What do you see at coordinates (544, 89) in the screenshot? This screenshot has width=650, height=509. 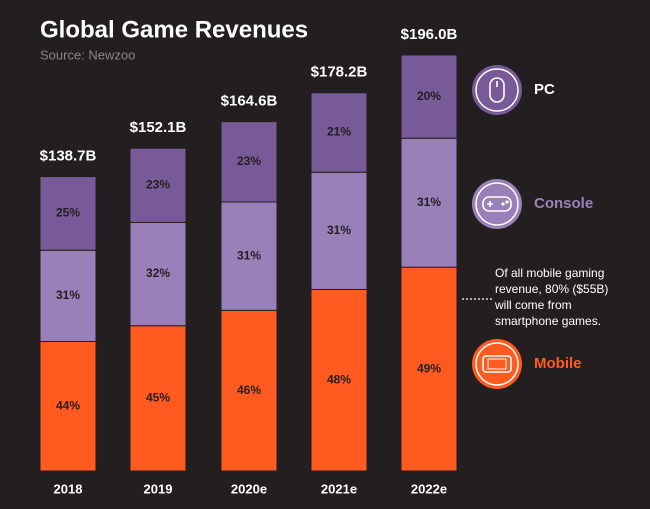 I see `legend-label: PC` at bounding box center [544, 89].